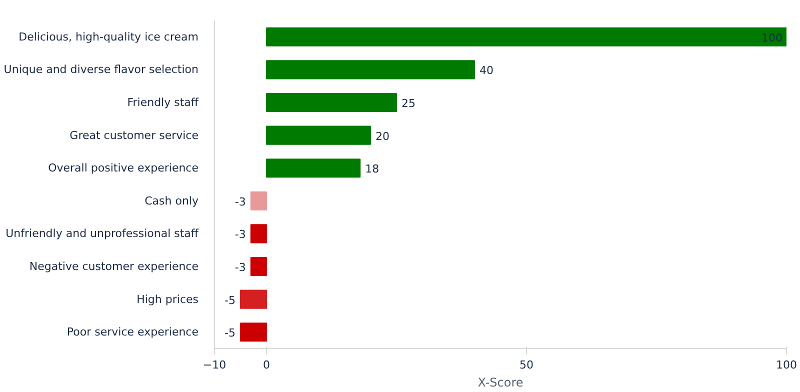  What do you see at coordinates (266, 365) in the screenshot?
I see `x-tick-label: 0` at bounding box center [266, 365].